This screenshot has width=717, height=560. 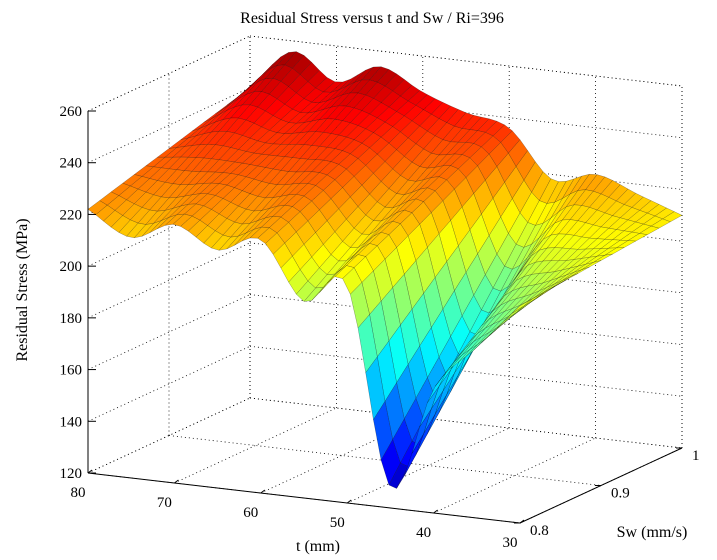 I want to click on z-axis-label: Residual Stress (MPa), so click(x=22, y=289).